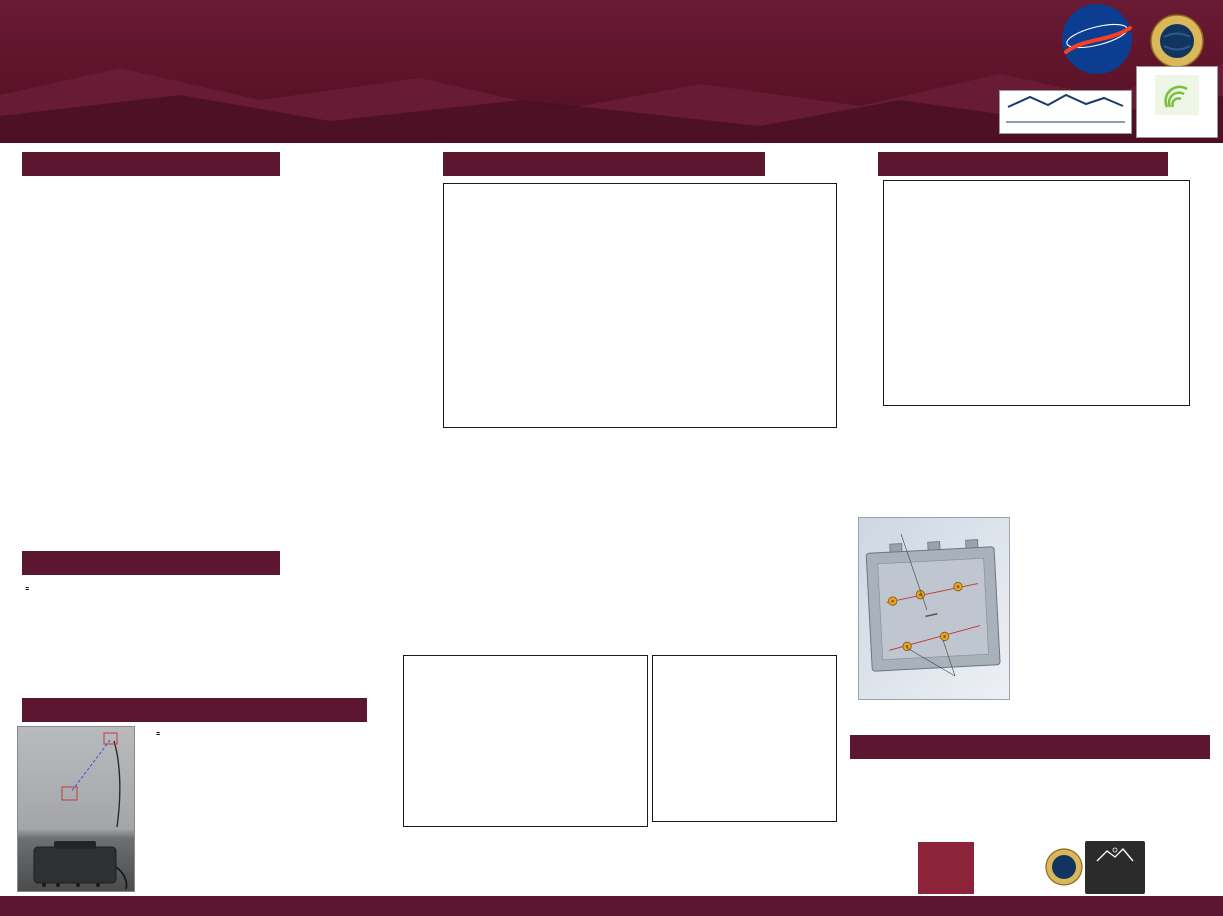  What do you see at coordinates (151, 164) in the screenshot?
I see `abstract-section-header` at bounding box center [151, 164].